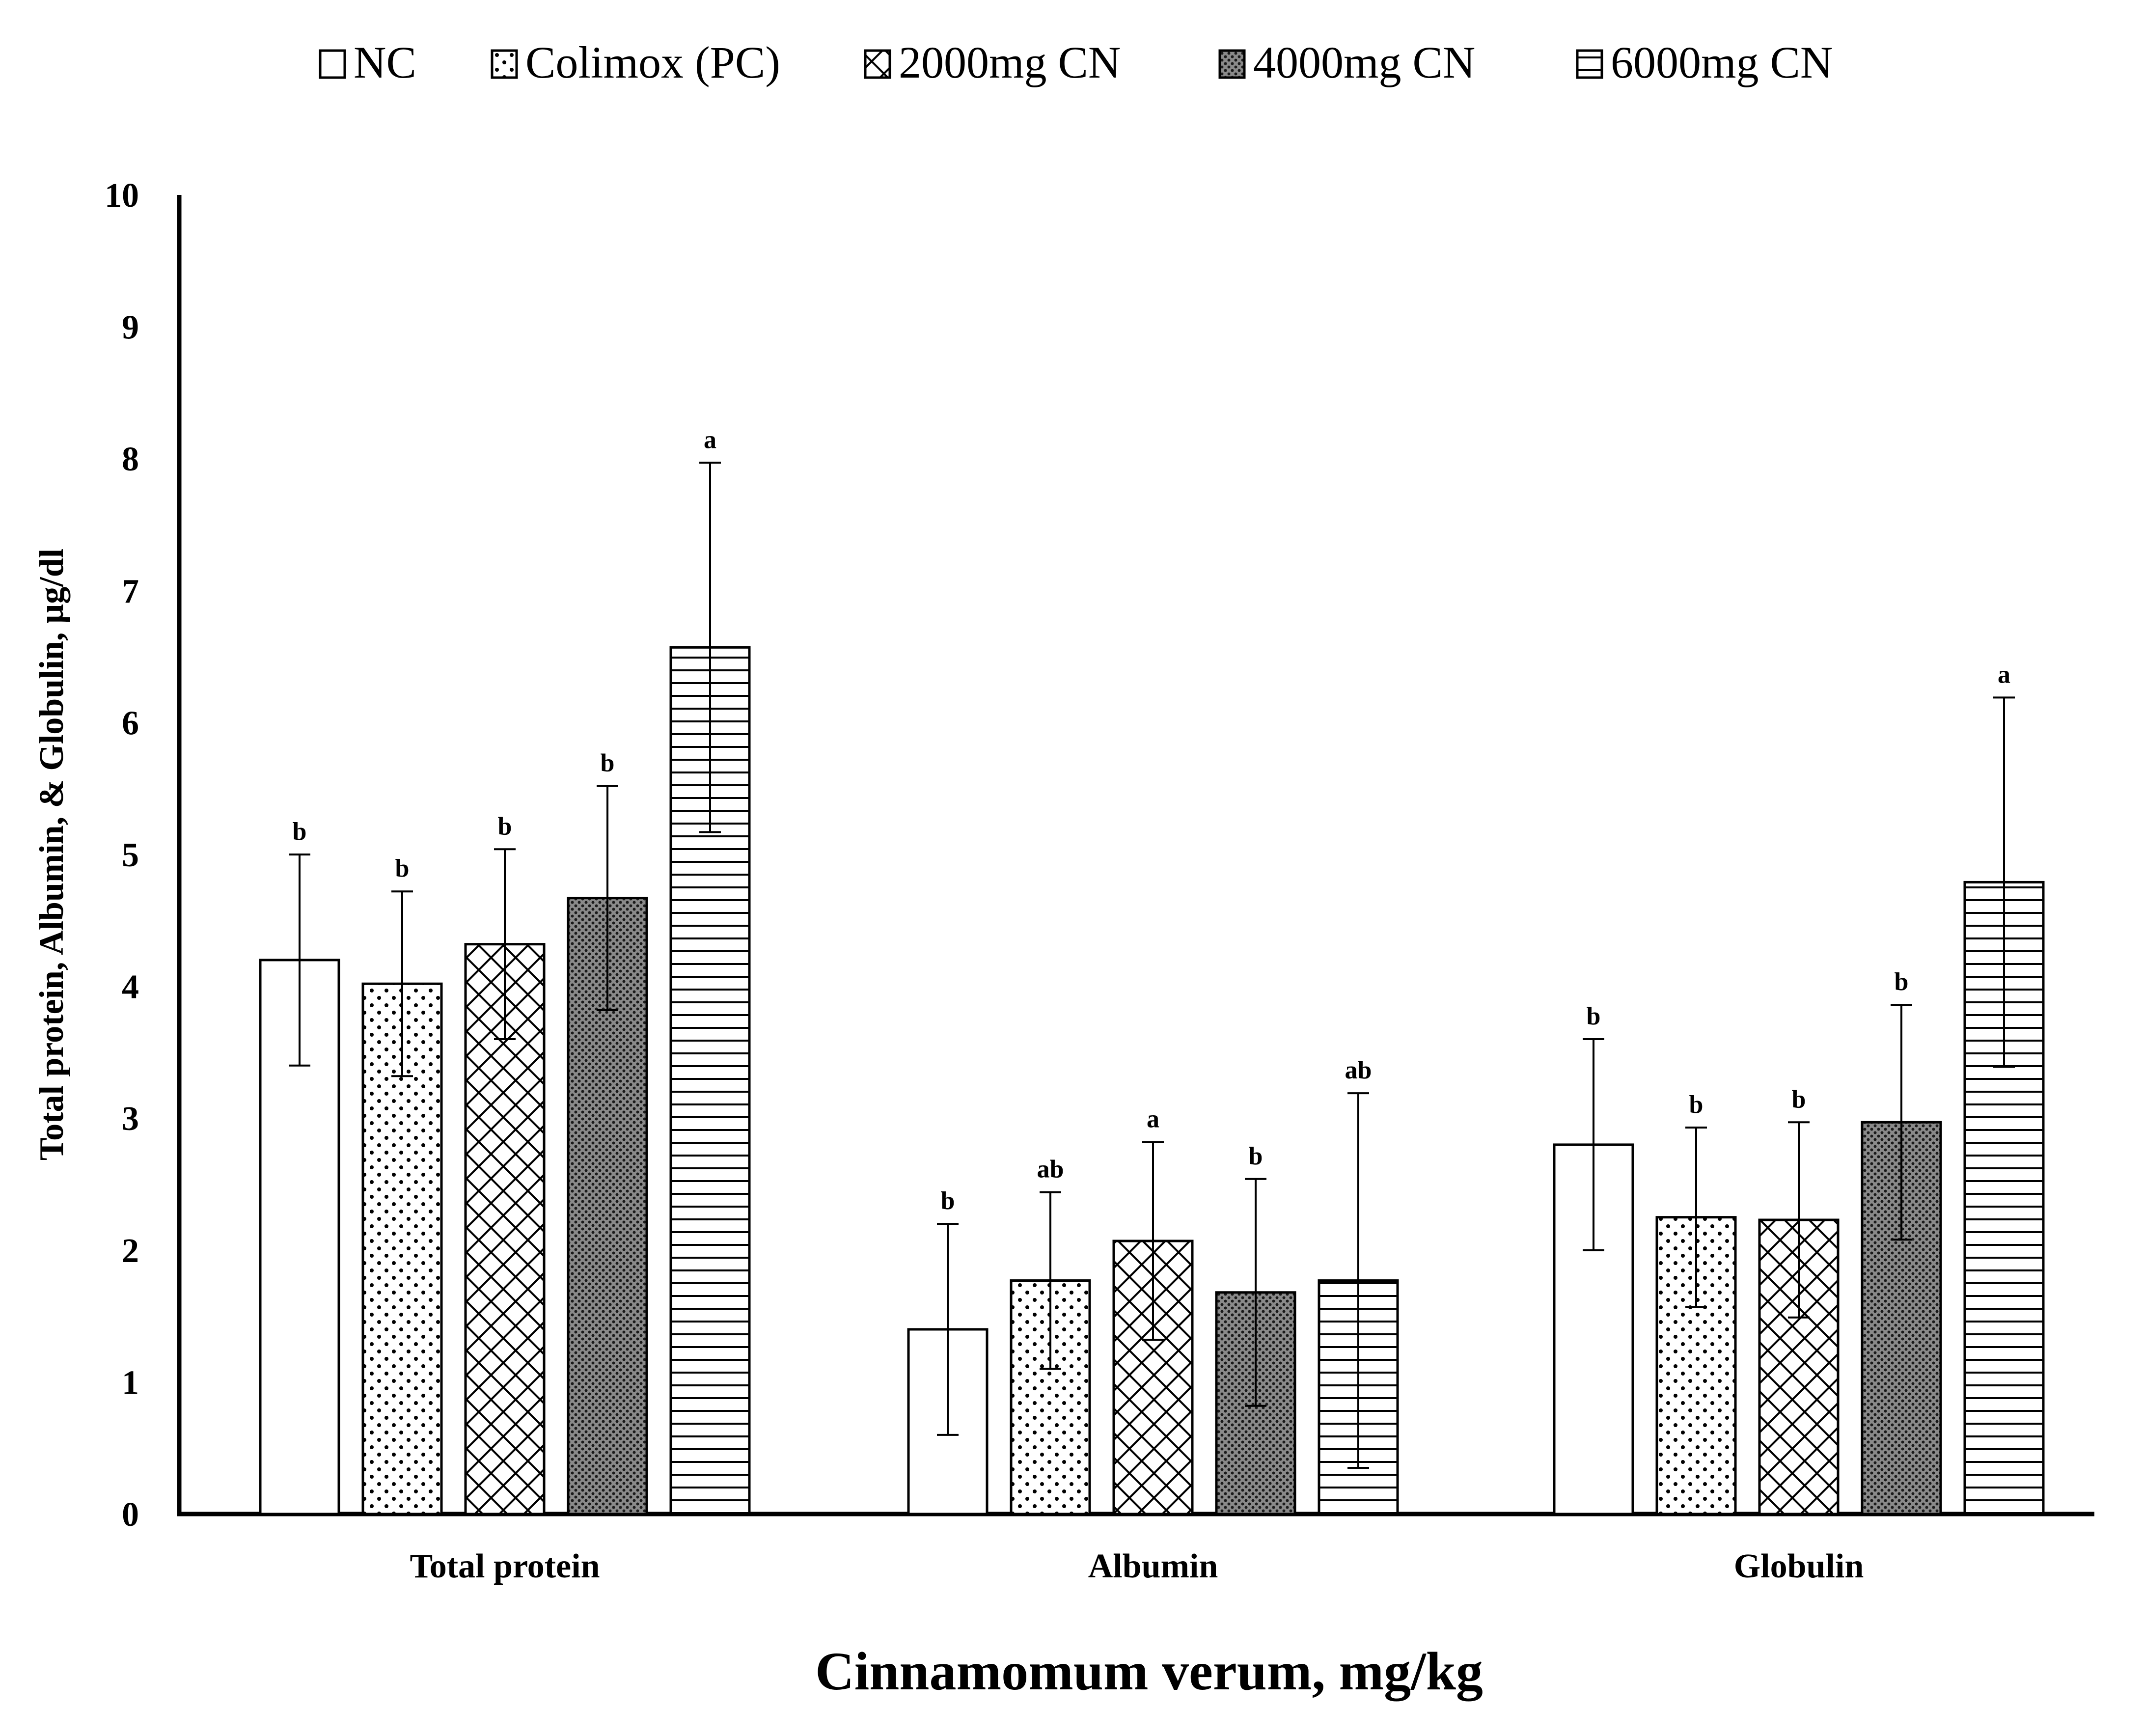  I want to click on category-label: Total protein, so click(505, 1566).